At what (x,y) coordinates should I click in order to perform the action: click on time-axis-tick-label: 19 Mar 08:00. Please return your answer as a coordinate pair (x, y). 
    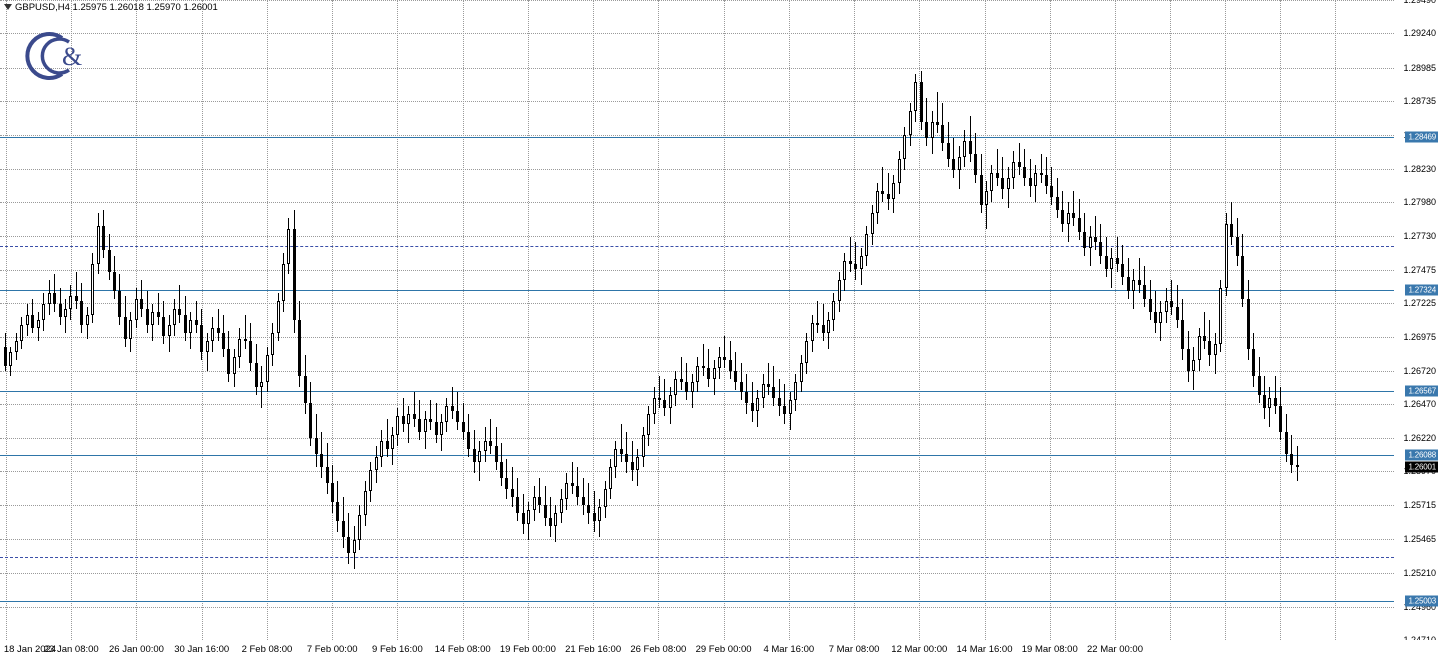
    Looking at the image, I should click on (1049, 649).